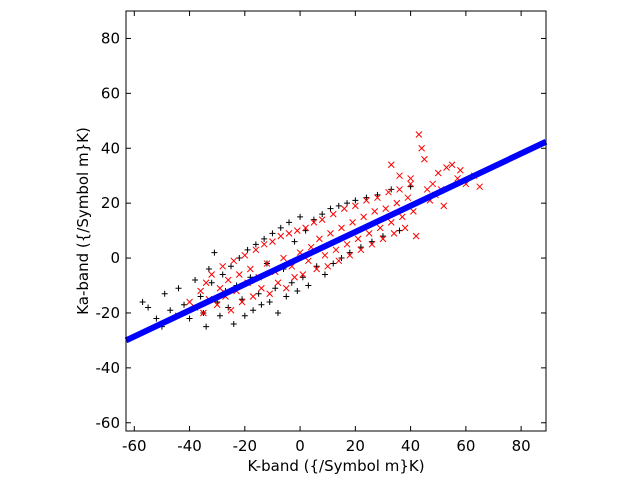 This screenshot has height=480, width=640. Describe the element at coordinates (335, 466) in the screenshot. I see `x-axis-title: K-band ({/Symbol m}K)` at that location.